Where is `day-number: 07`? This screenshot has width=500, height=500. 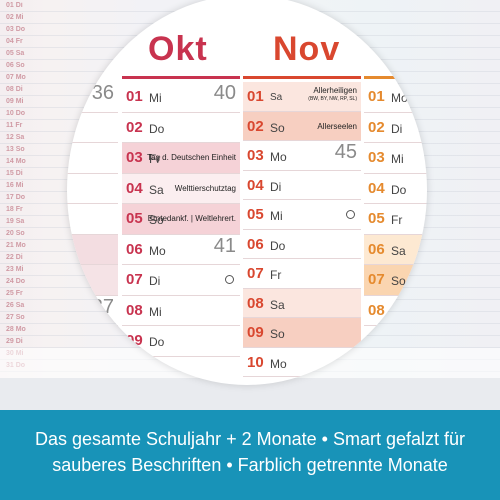
day-number: 07 is located at coordinates (134, 279).